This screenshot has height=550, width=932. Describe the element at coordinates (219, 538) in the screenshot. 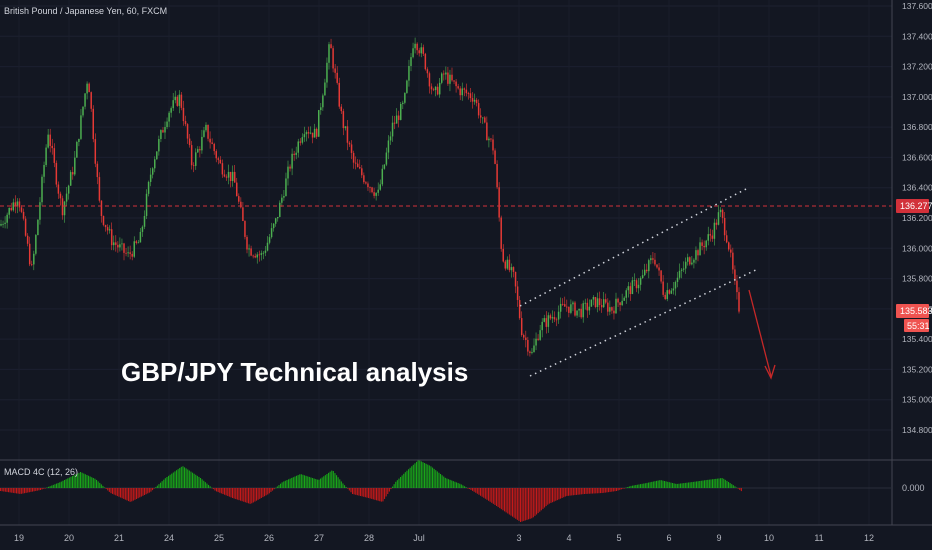

I see `time-tick-label: 25` at that location.